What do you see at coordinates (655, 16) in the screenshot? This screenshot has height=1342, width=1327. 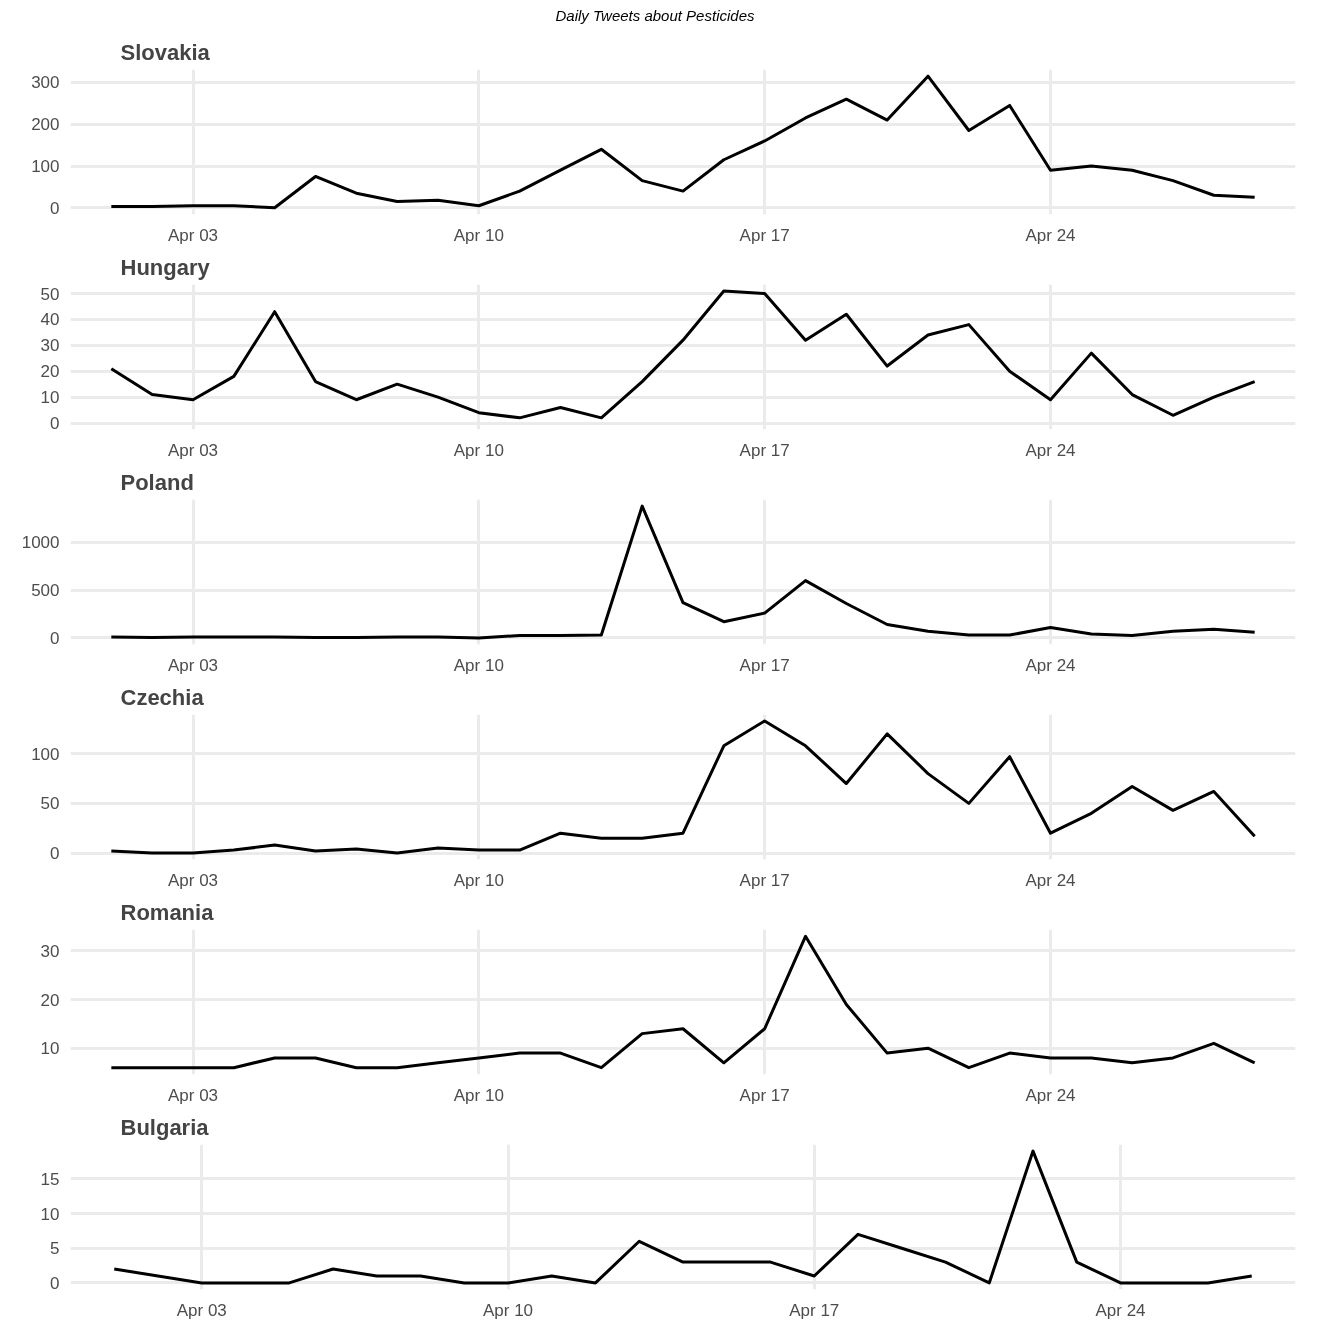 I see `text: Daily Tweets about Pesticides` at bounding box center [655, 16].